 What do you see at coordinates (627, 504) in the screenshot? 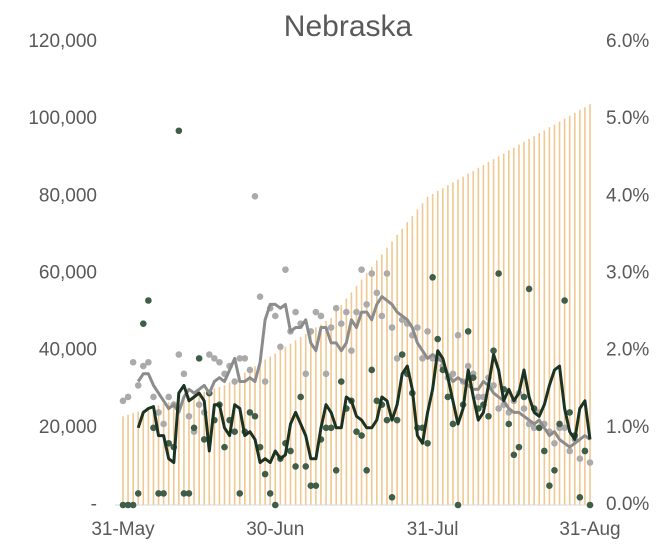
I see `y2-tick-label: 0.0%` at bounding box center [627, 504].